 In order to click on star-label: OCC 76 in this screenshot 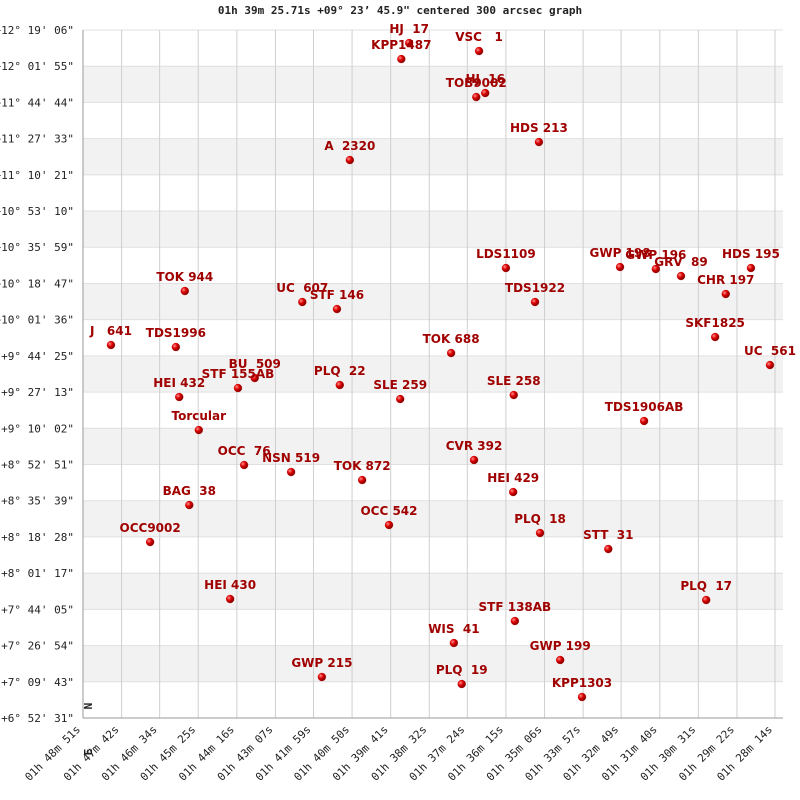, I will do `click(244, 451)`.